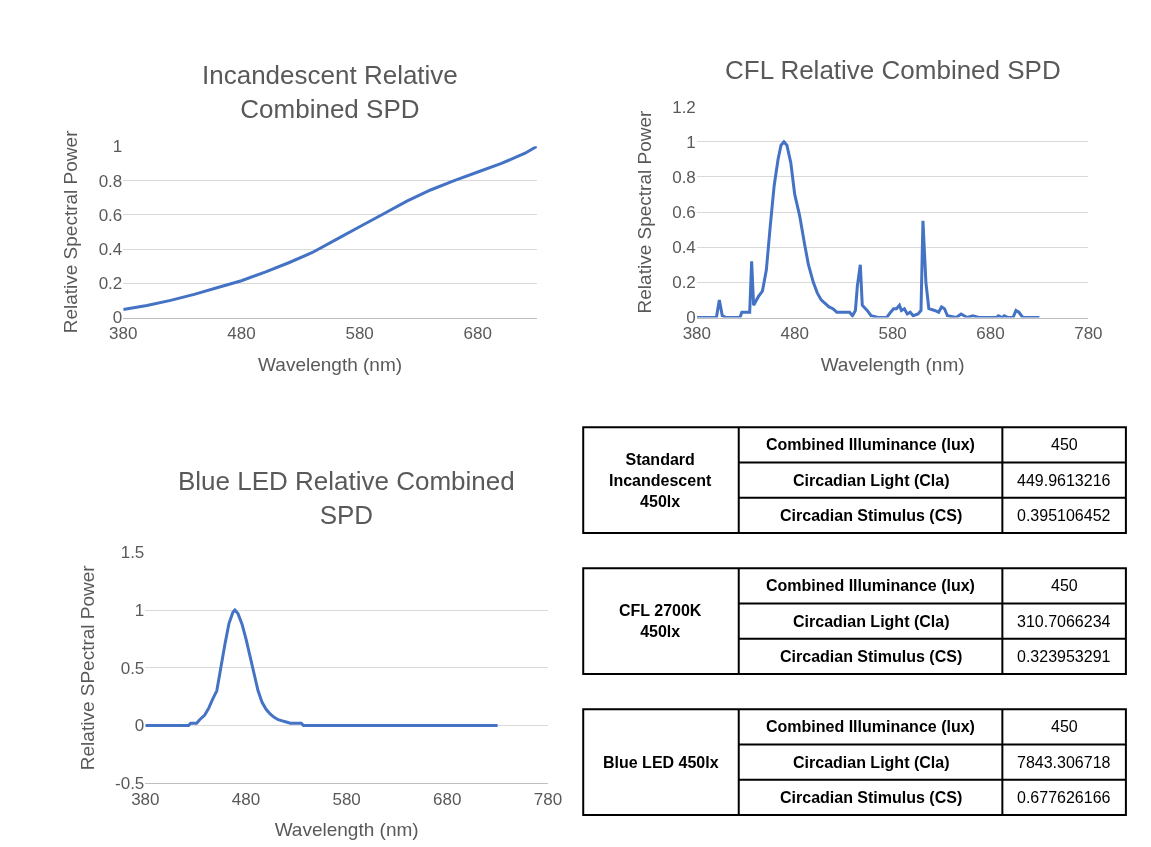 This screenshot has width=1151, height=847. I want to click on text: Blue LED 450lx, so click(661, 762).